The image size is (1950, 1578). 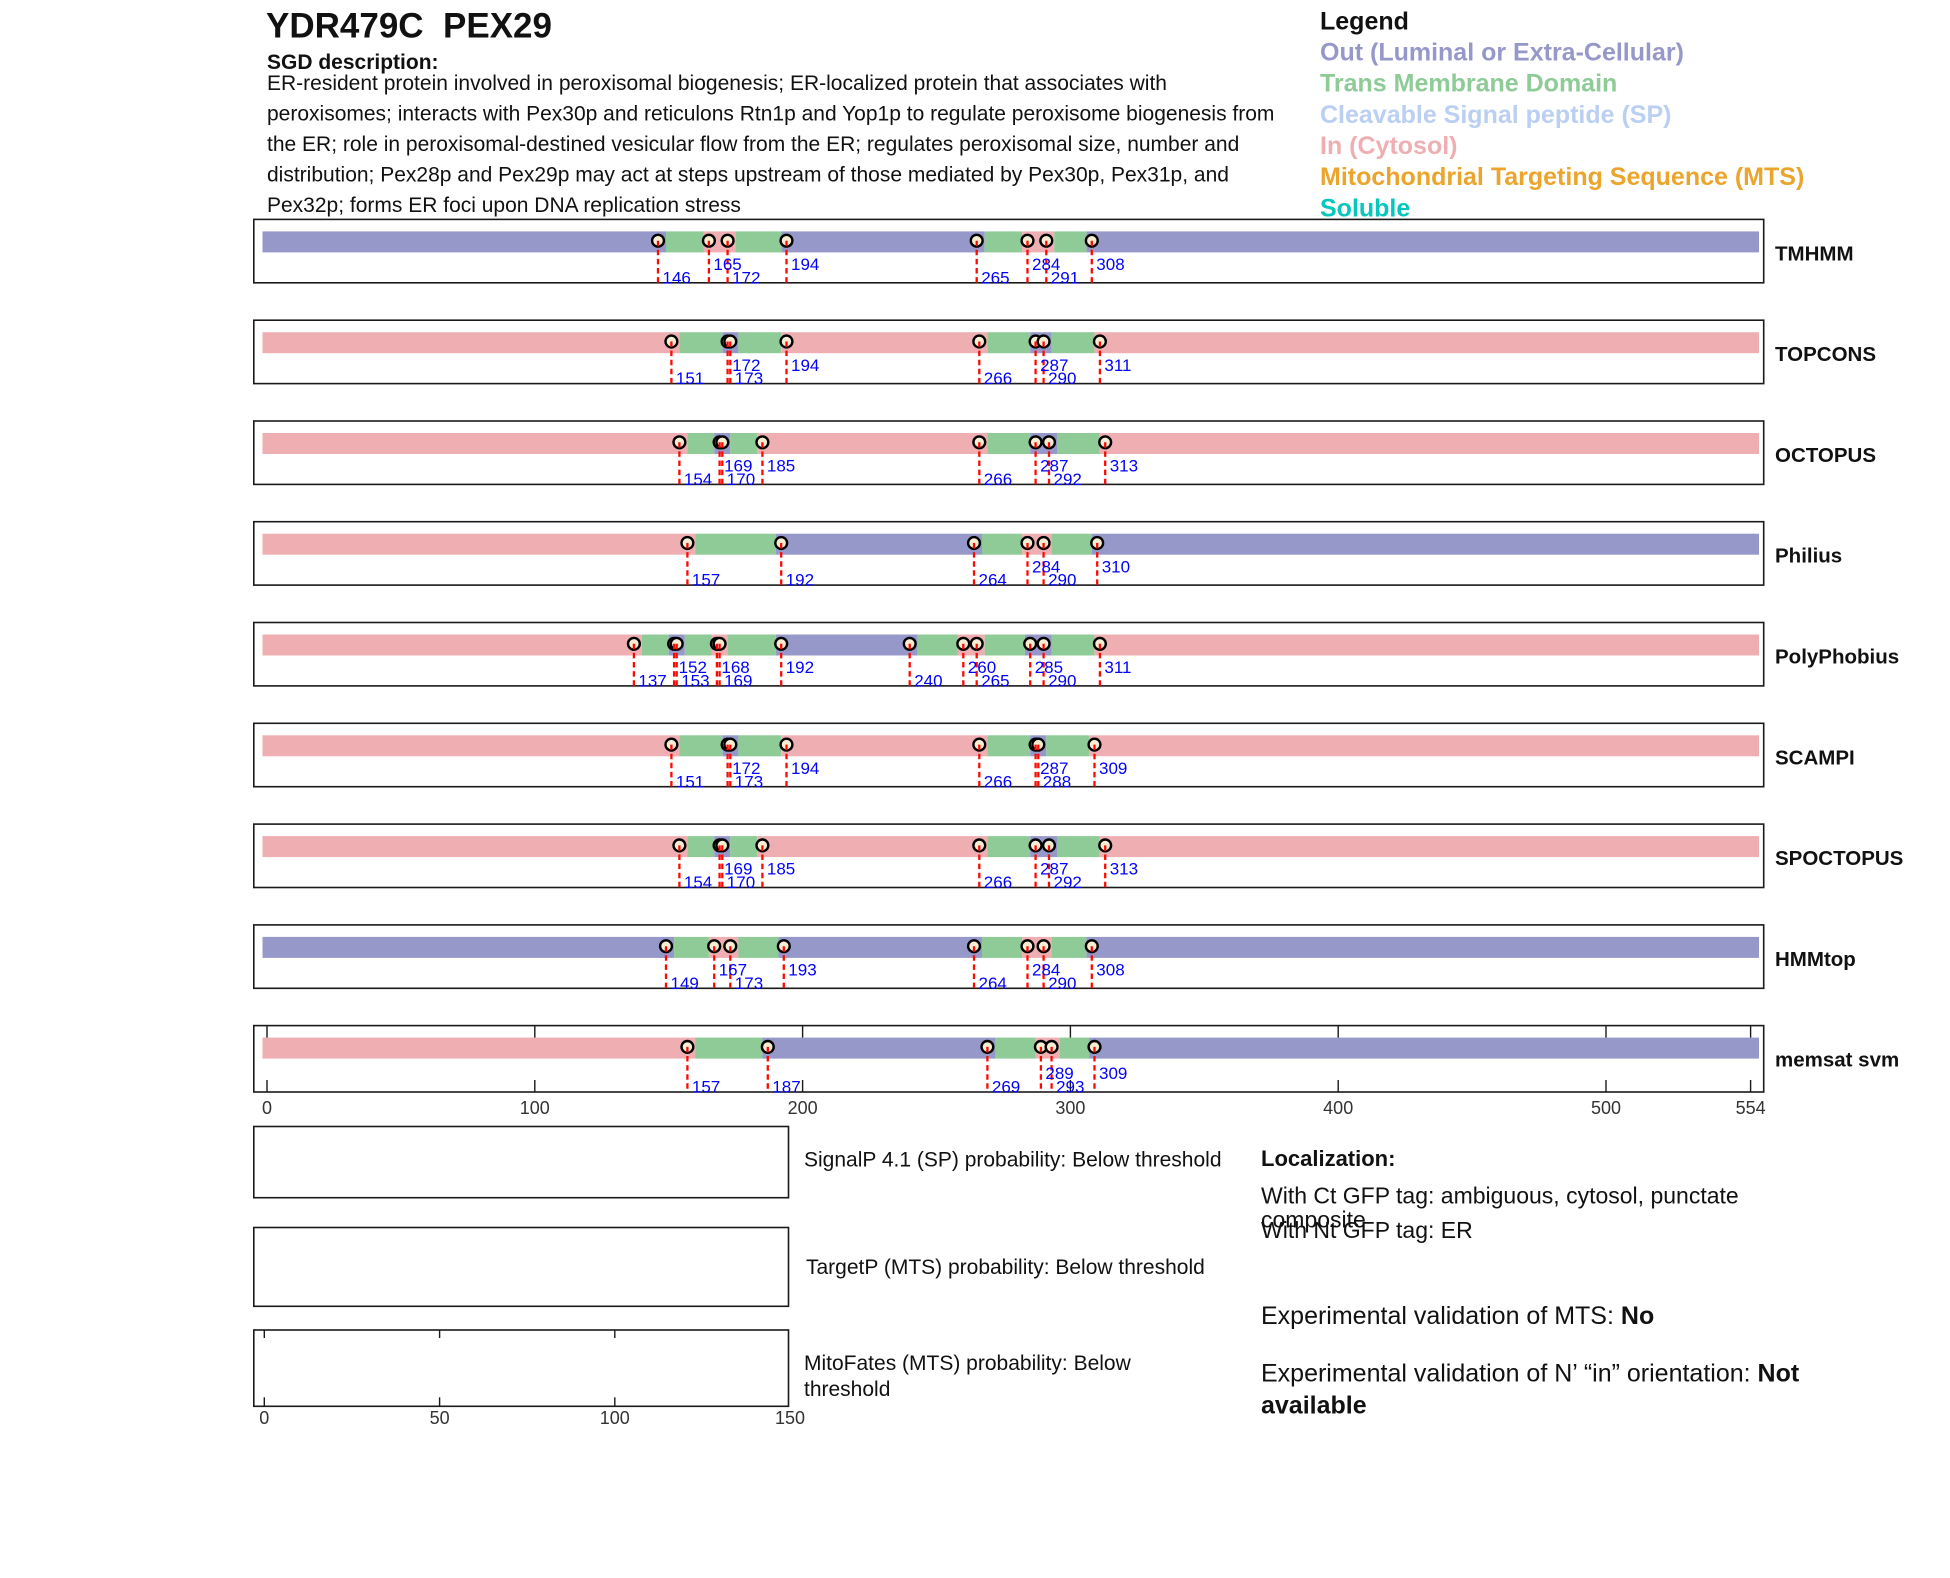 What do you see at coordinates (847, 1389) in the screenshot?
I see `svg-text: threshold` at bounding box center [847, 1389].